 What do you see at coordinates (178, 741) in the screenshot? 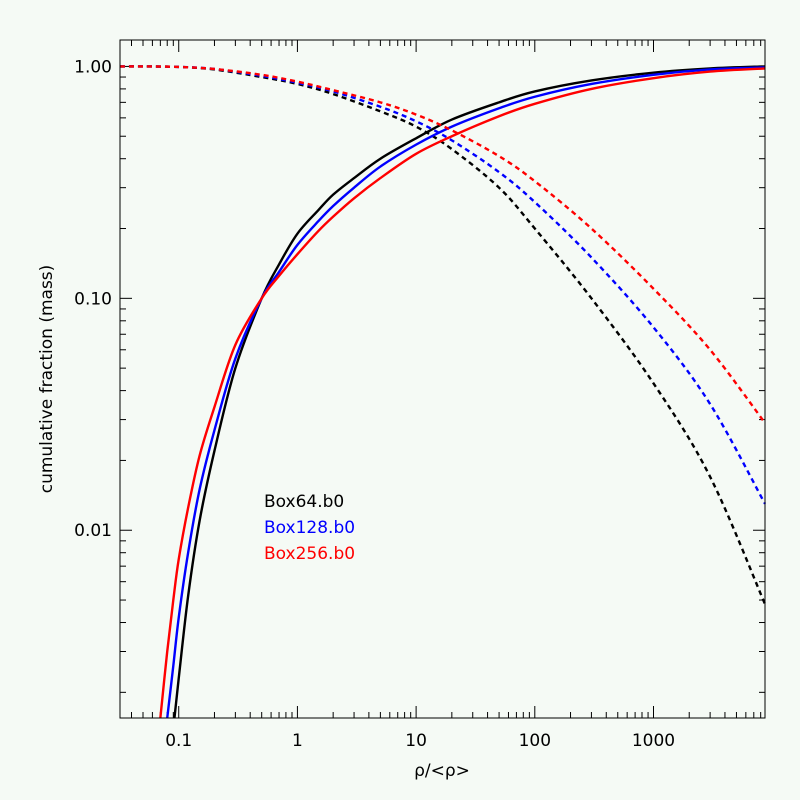
I see `x-tick-label: 0.1` at bounding box center [178, 741].